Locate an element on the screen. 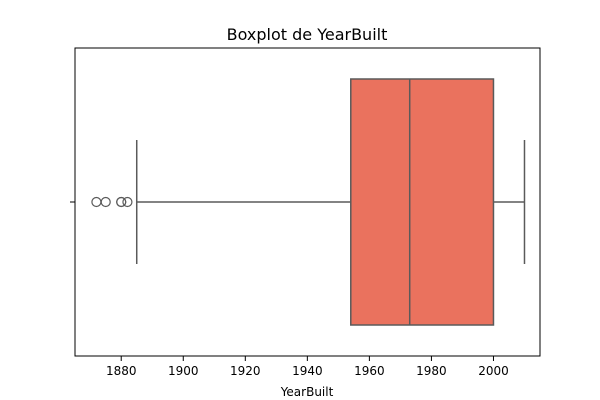 Image resolution: width=600 pixels, height=400 pixels. x-tick-label: 1980 is located at coordinates (431, 371).